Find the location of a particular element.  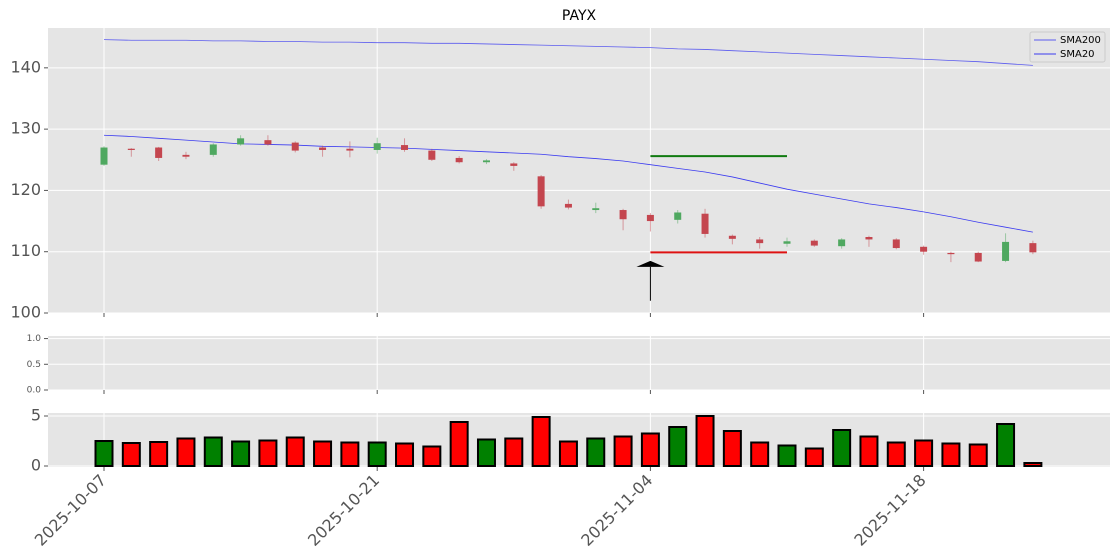

y-tick-label: 5 is located at coordinates (36, 415).